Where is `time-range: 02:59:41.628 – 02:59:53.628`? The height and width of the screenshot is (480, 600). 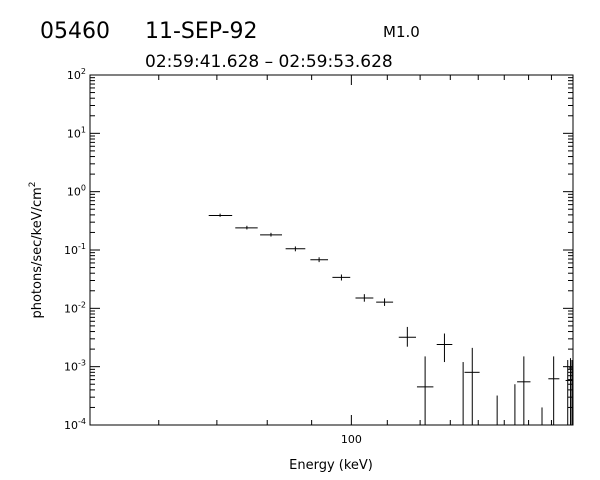 time-range: 02:59:41.628 – 02:59:53.628 is located at coordinates (269, 62).